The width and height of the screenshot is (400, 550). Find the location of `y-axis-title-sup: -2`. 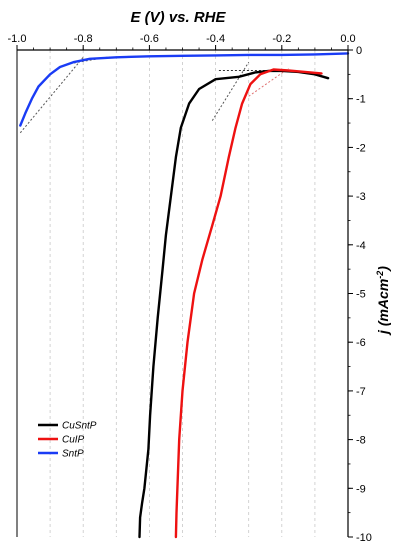

y-axis-title-sup: -2 is located at coordinates (380, 275).